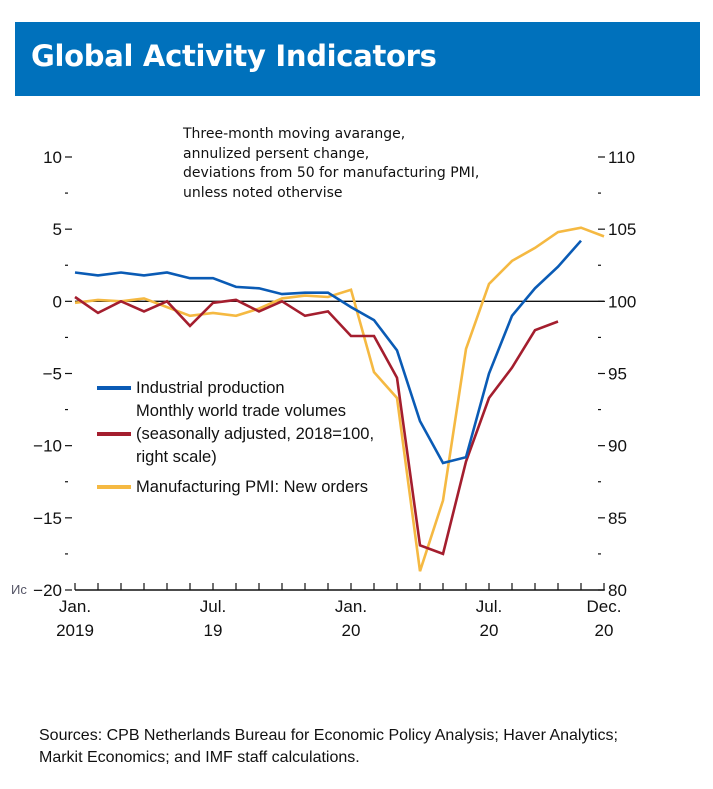 The width and height of the screenshot is (713, 789). I want to click on right-tick-label: 95, so click(617, 374).